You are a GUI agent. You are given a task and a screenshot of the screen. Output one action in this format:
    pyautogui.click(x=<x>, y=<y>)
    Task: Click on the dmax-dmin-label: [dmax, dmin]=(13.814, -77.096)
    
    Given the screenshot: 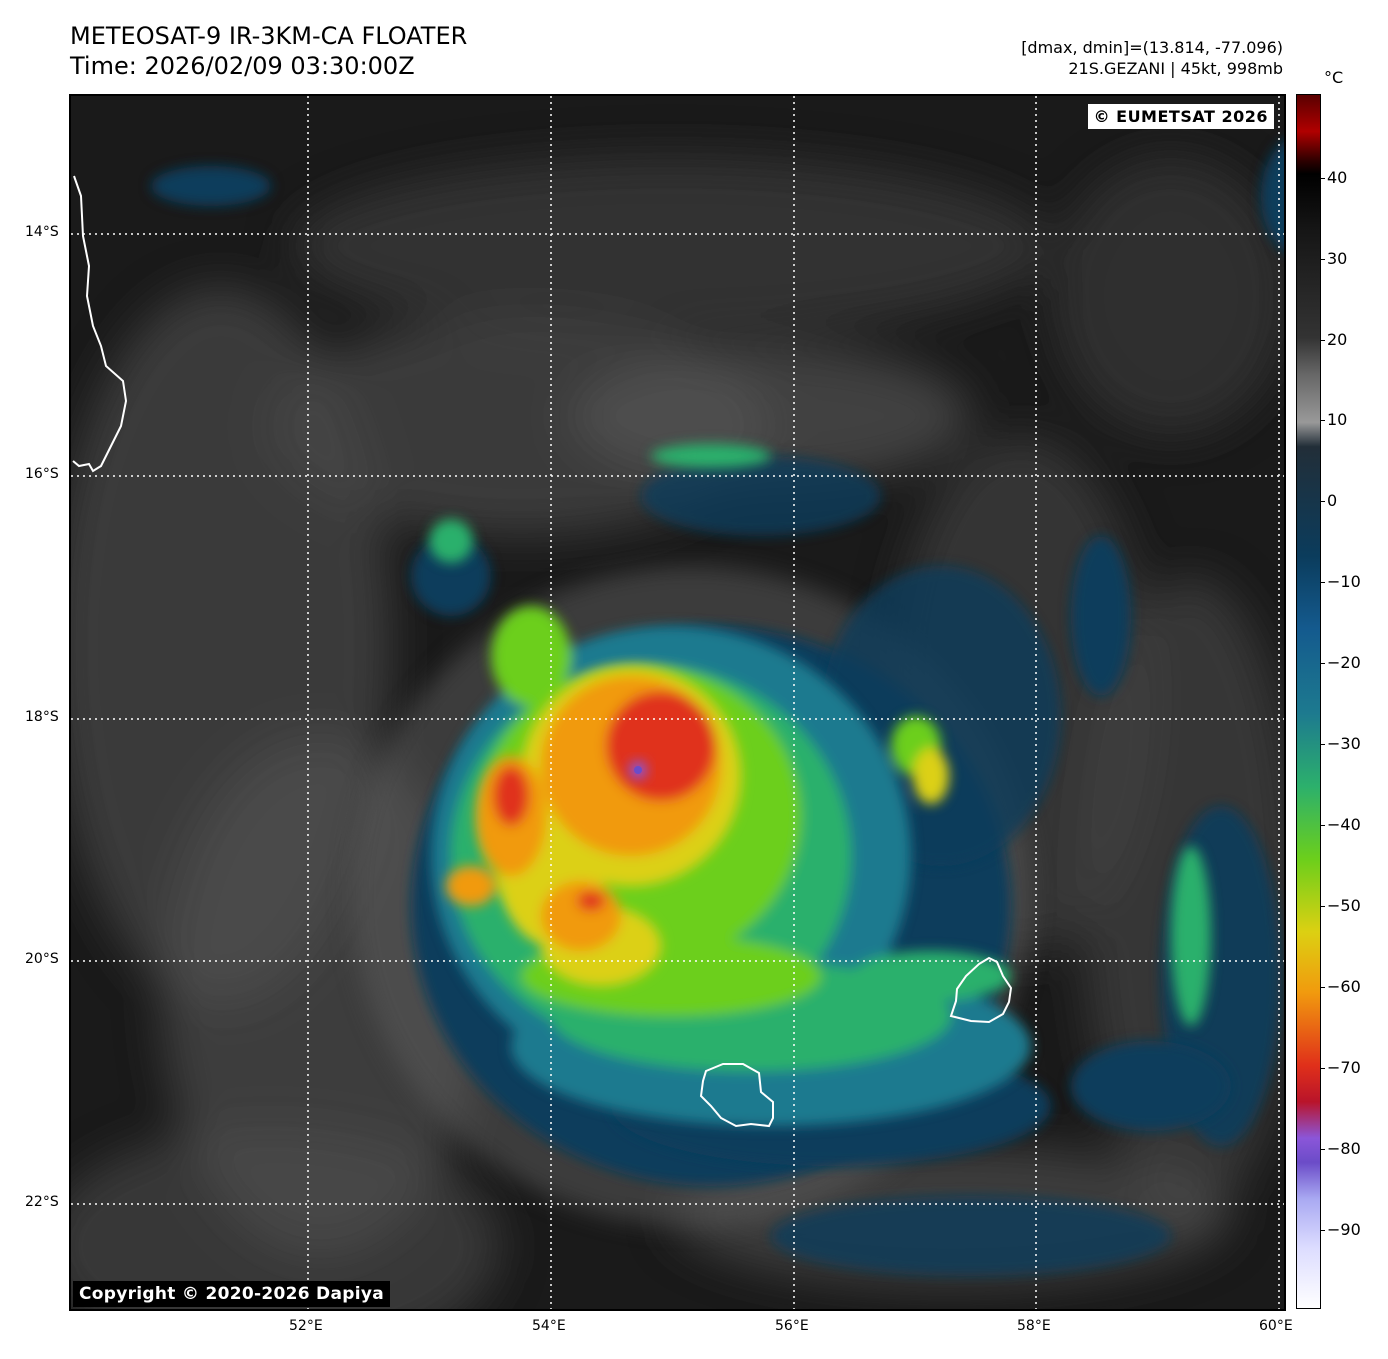 What is the action you would take?
    pyautogui.click(x=1152, y=47)
    